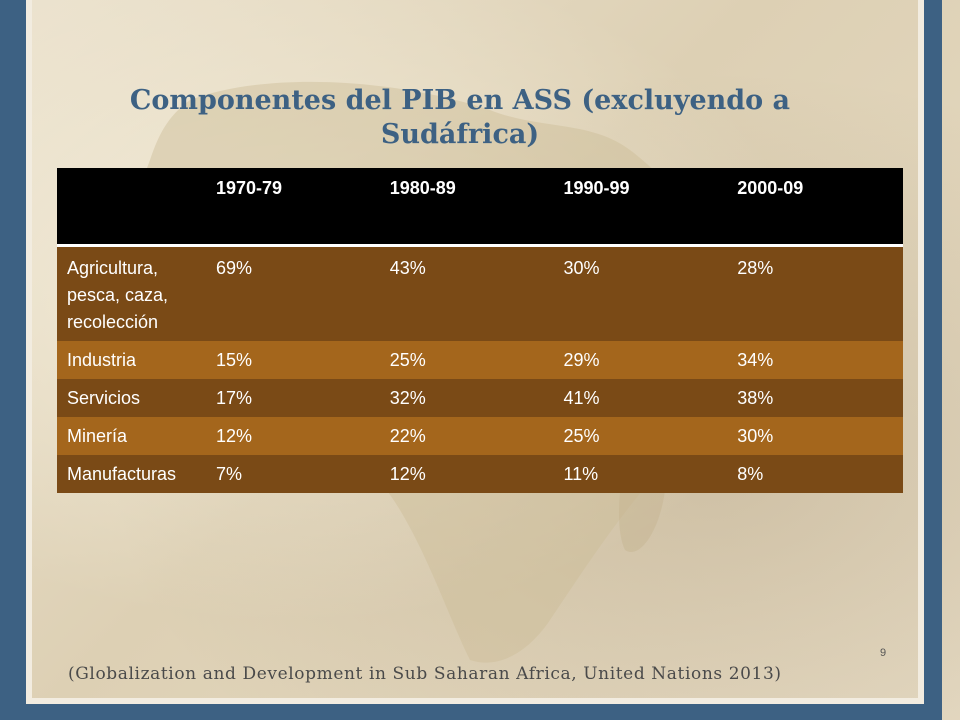 The image size is (960, 720). I want to click on table-cell: 22%, so click(468, 436).